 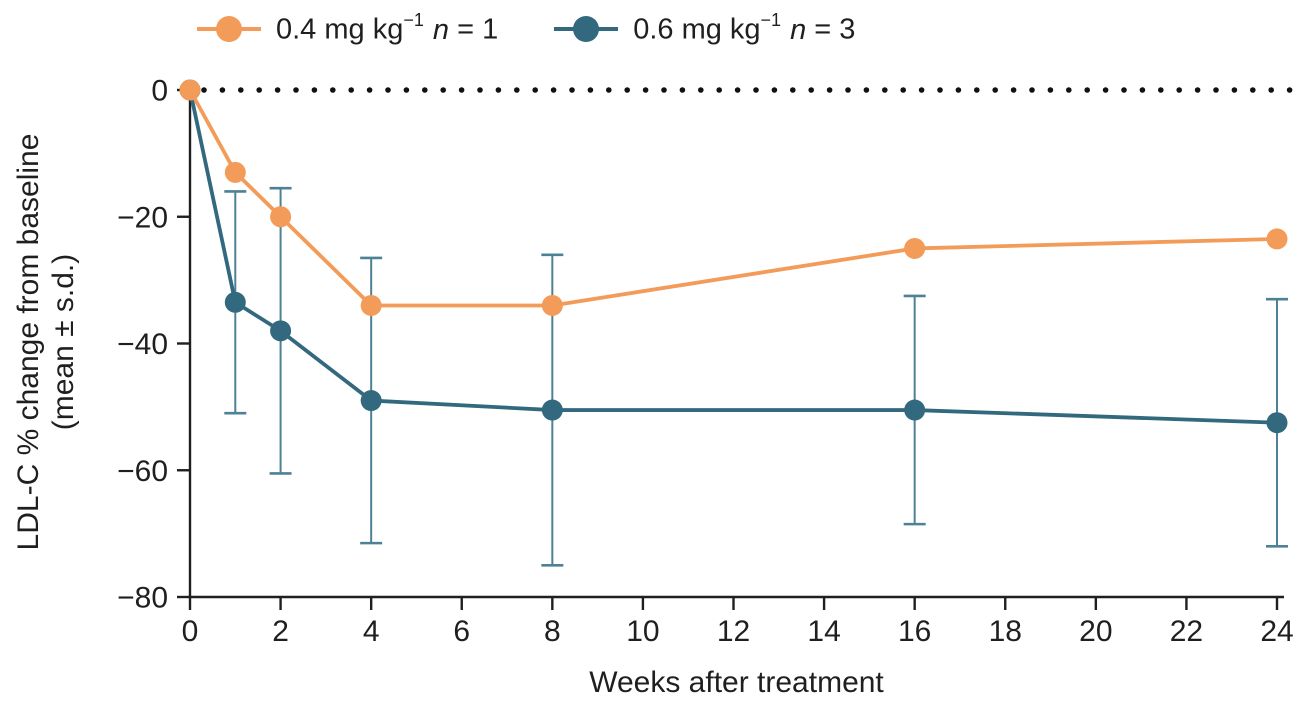 What do you see at coordinates (733, 631) in the screenshot?
I see `x-tick-label: 12` at bounding box center [733, 631].